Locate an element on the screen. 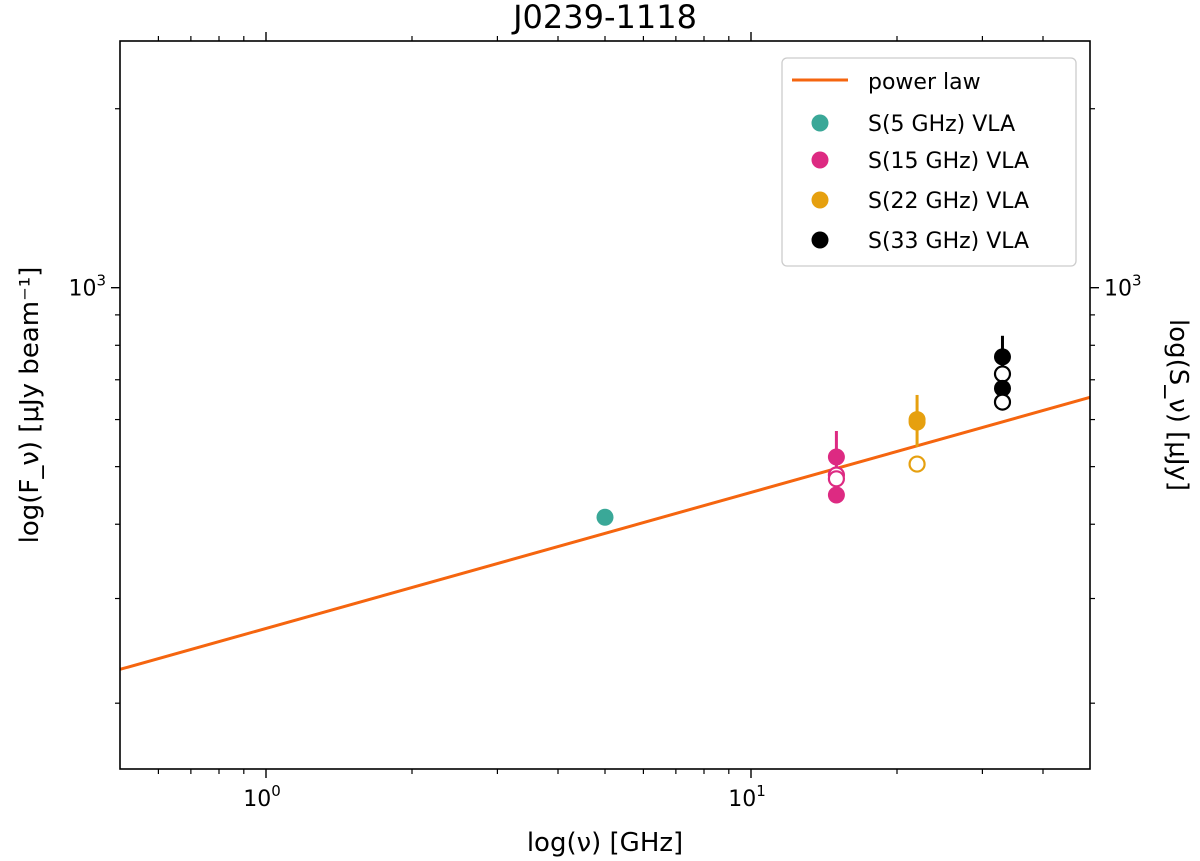 Image resolution: width=1200 pixels, height=861 pixels. x-axis-label: log(ν) [GHz] is located at coordinates (605, 843).